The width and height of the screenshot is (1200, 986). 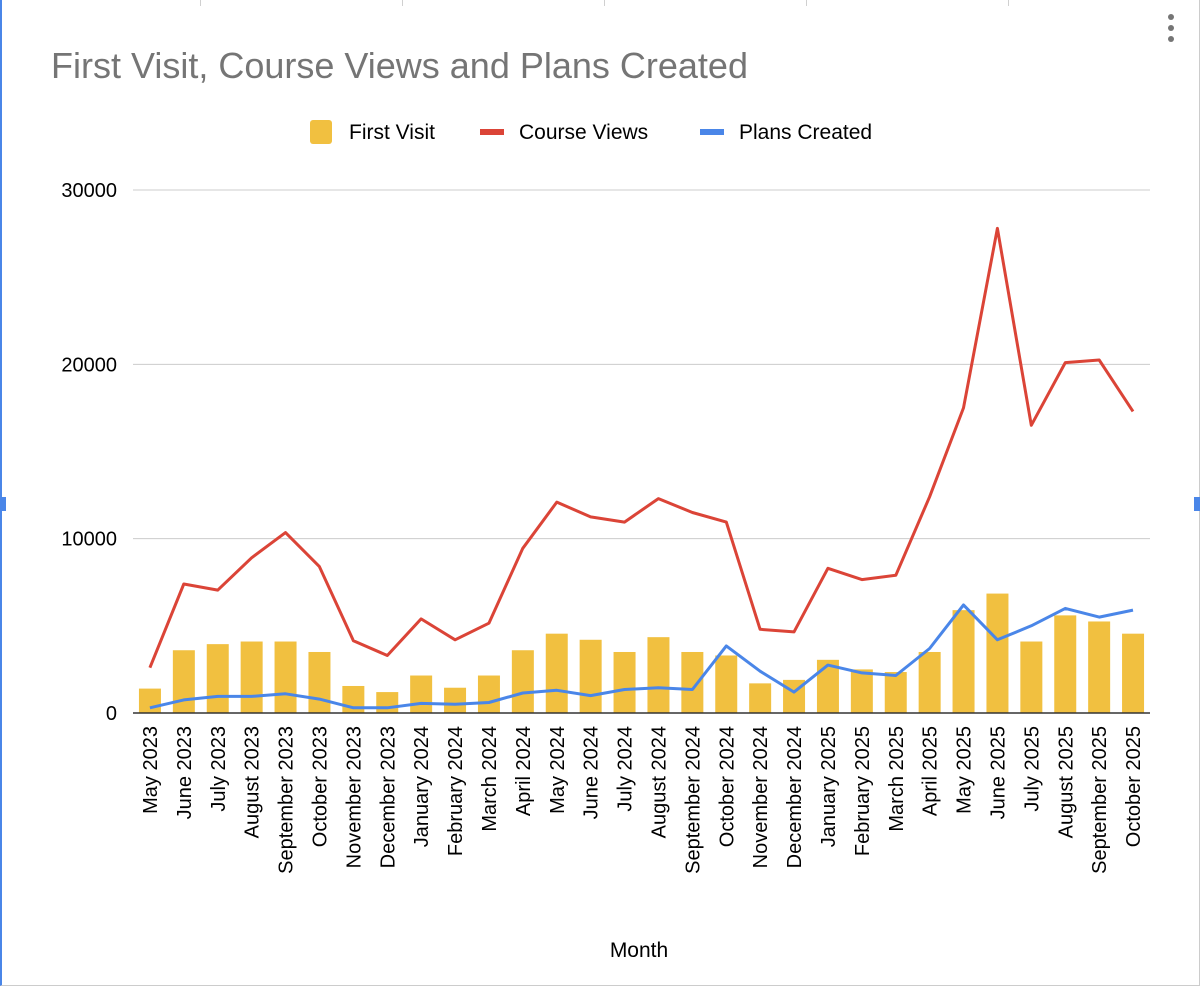 I want to click on x-tick-label: September 2023, so click(x=287, y=800).